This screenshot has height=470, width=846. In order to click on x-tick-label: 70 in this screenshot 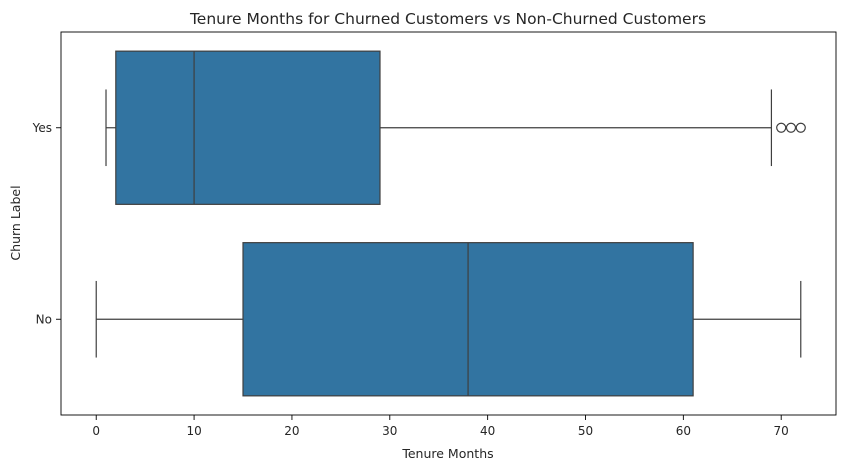, I will do `click(781, 431)`.